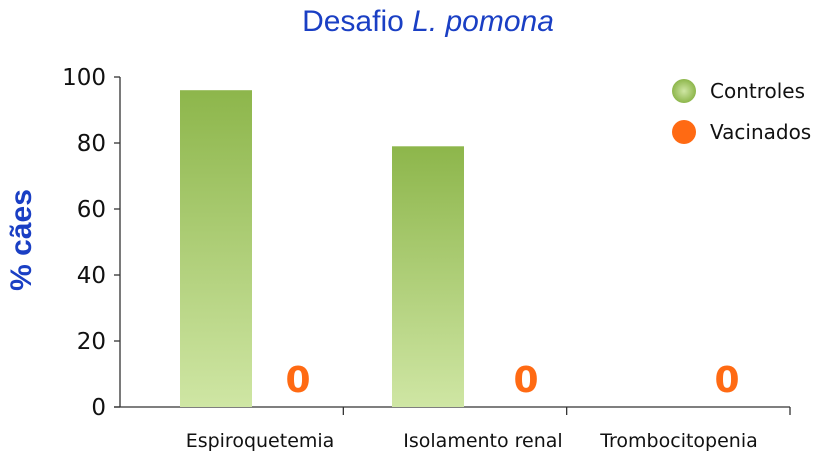 This screenshot has height=455, width=824. Describe the element at coordinates (91, 276) in the screenshot. I see `y-tick-label: 40` at that location.